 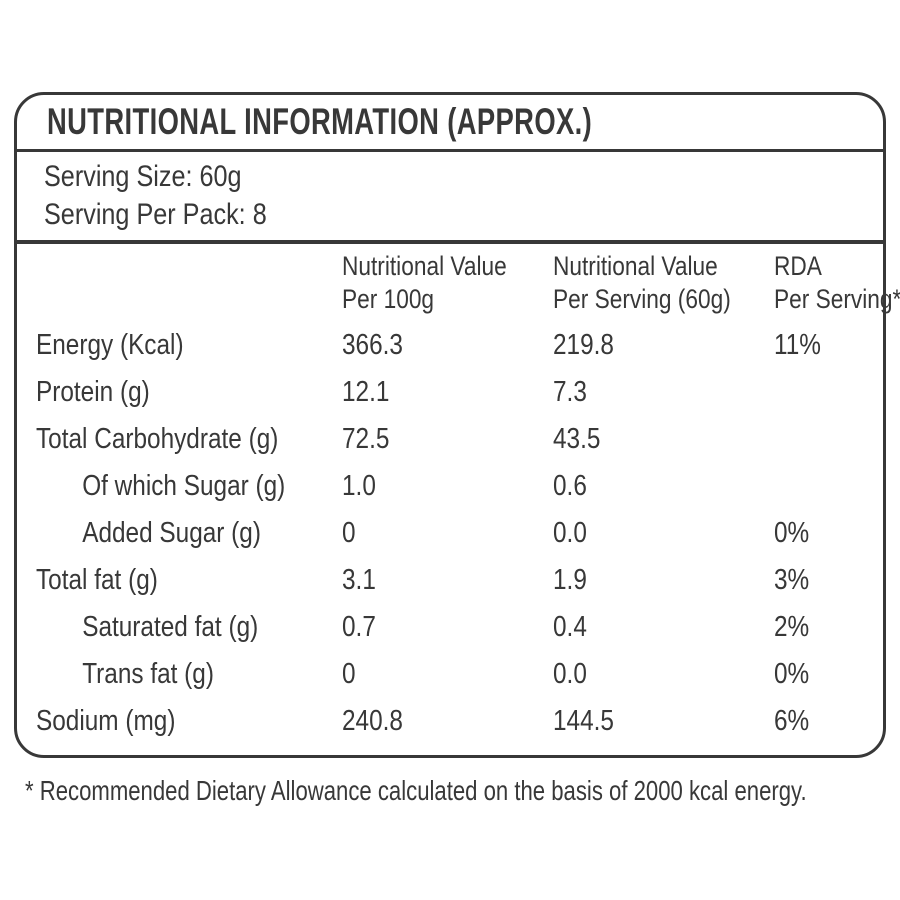 I want to click on value-per-100g: 3.1, so click(x=359, y=580).